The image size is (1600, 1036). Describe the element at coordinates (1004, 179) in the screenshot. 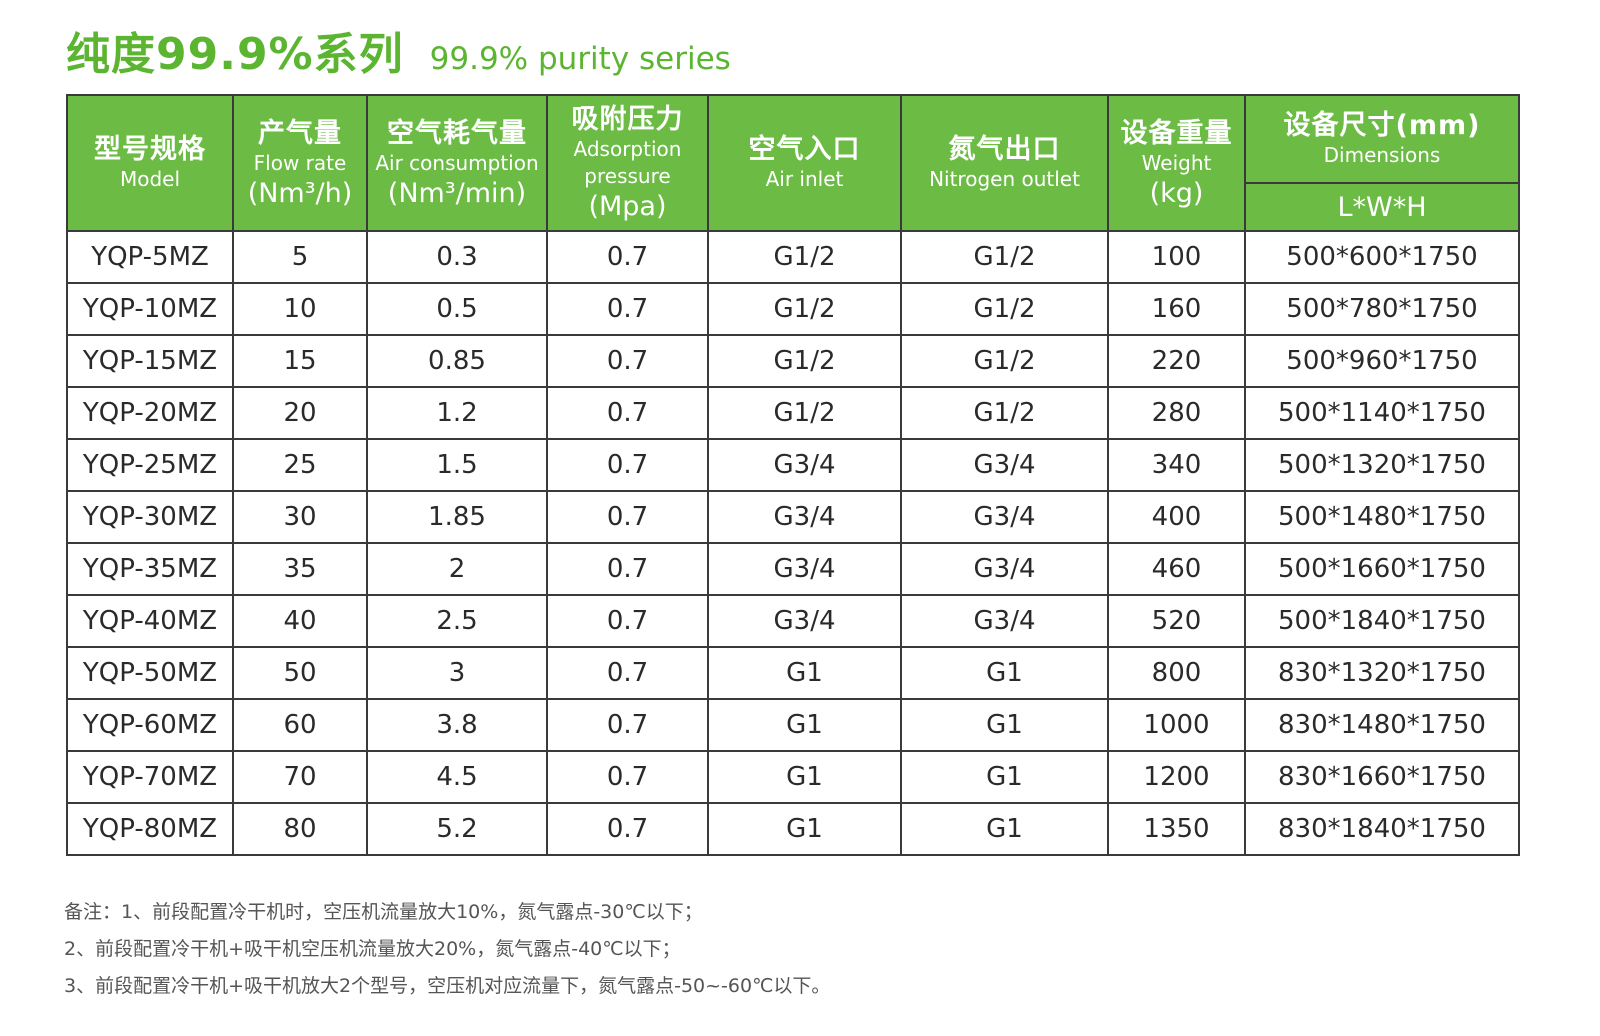

I see `header-nitrogen-outlet-en: Nitrogen outlet` at that location.